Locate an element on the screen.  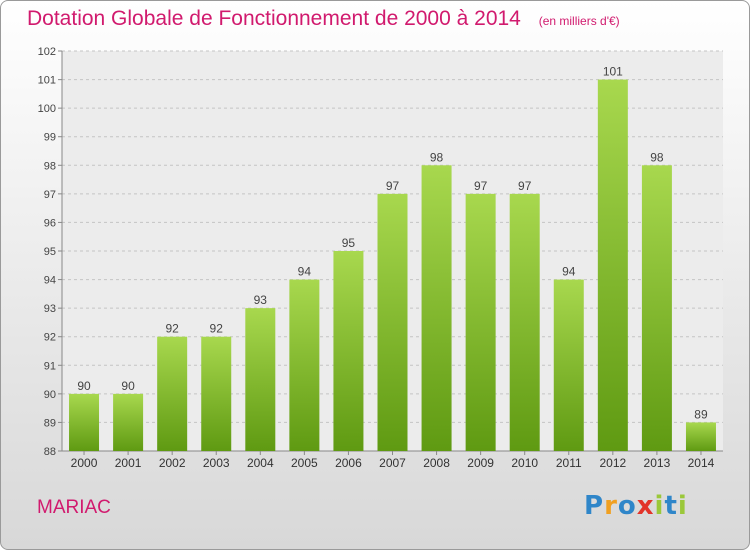
data-label-2009: 97 is located at coordinates (481, 186).